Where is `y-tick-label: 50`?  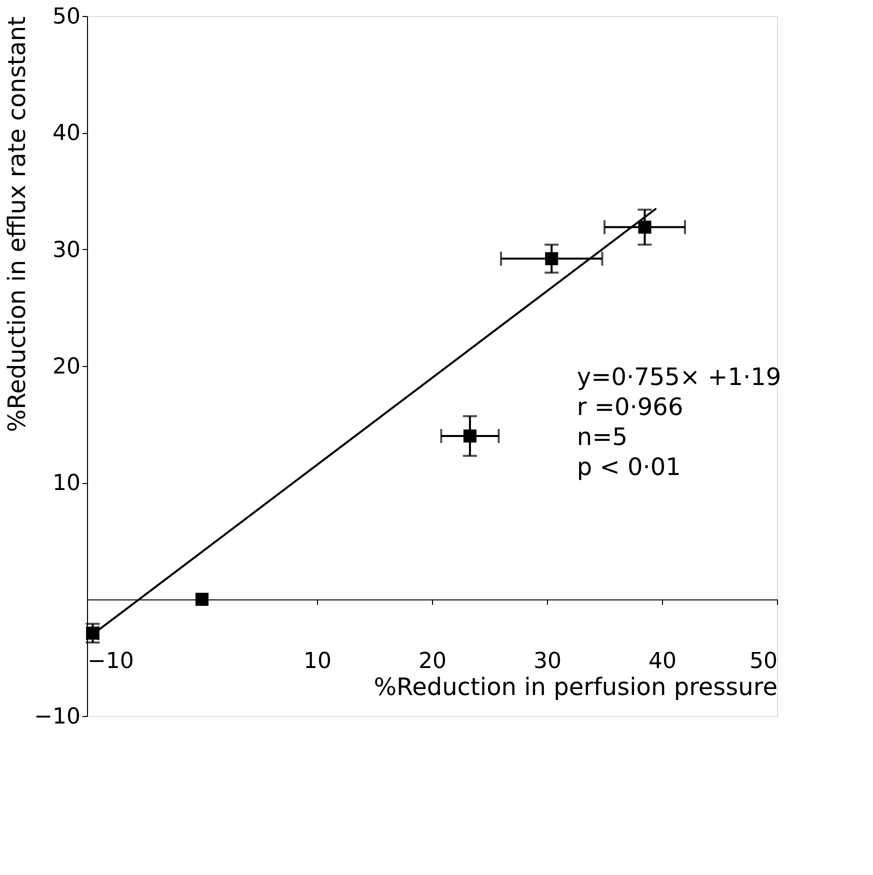
y-tick-label: 50 is located at coordinates (66, 17).